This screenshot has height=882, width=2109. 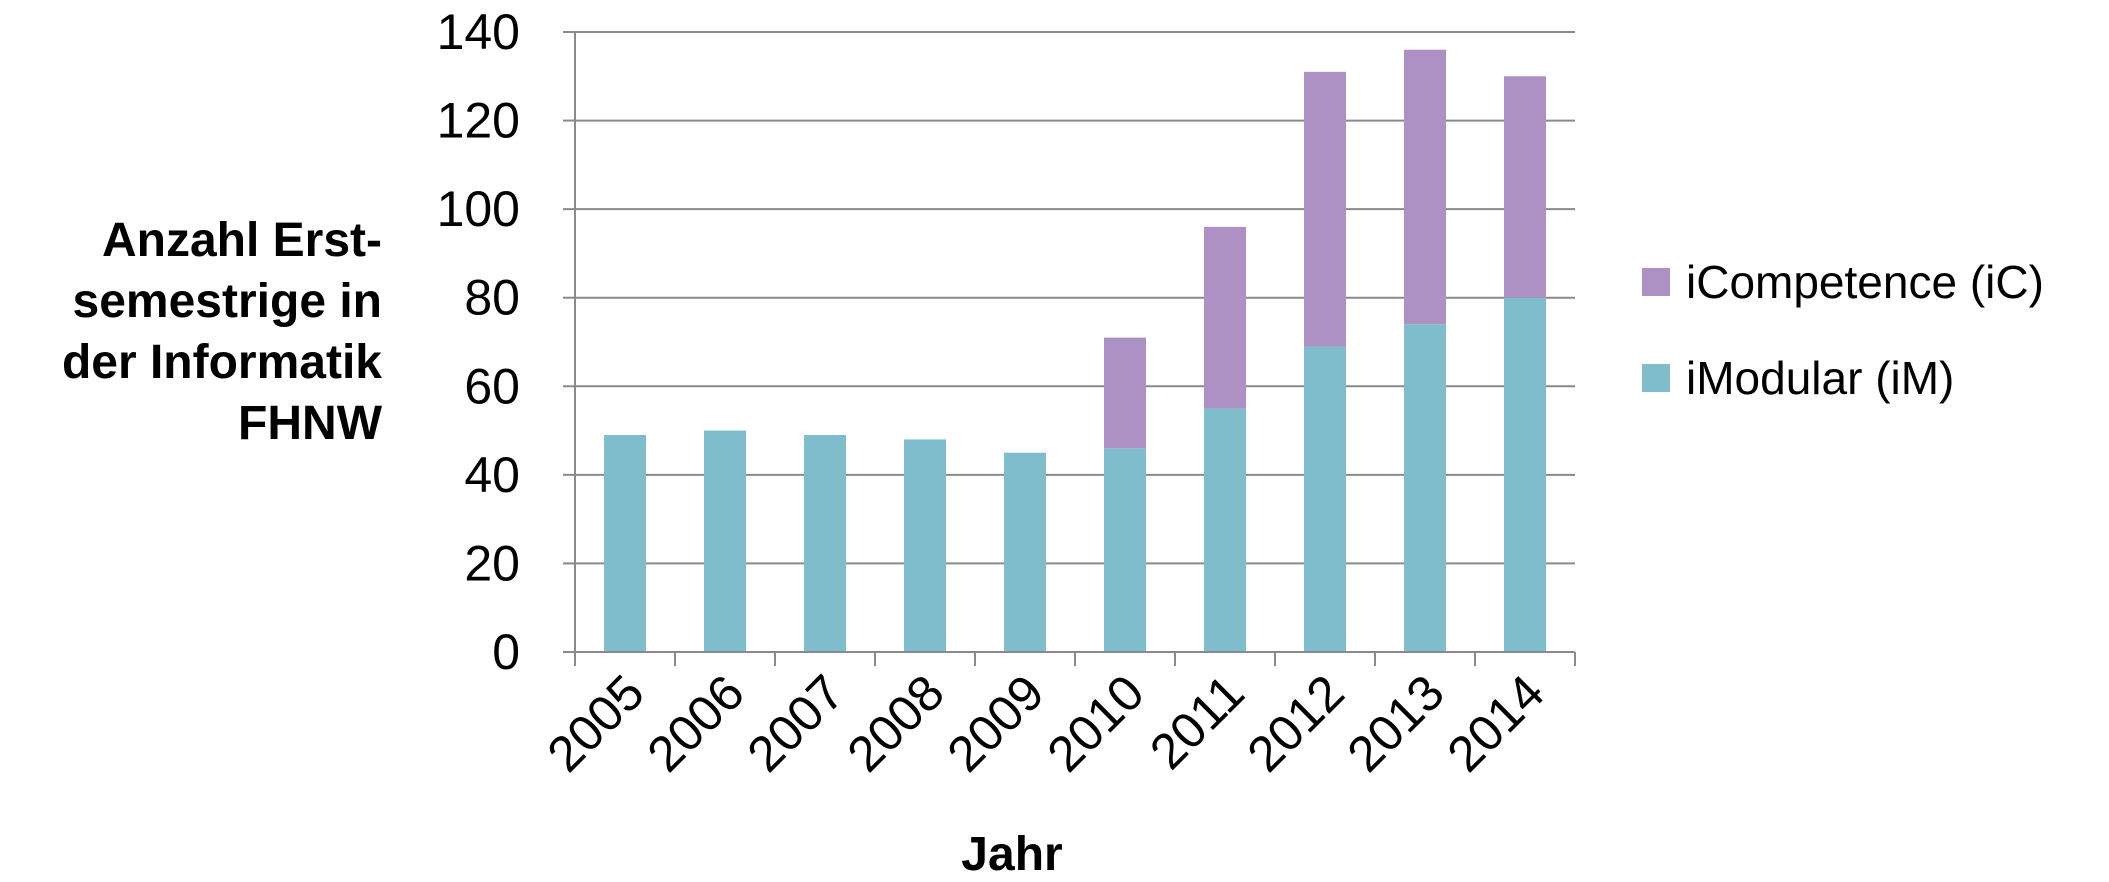 I want to click on bar-segment-imodular-2006, so click(x=725, y=541).